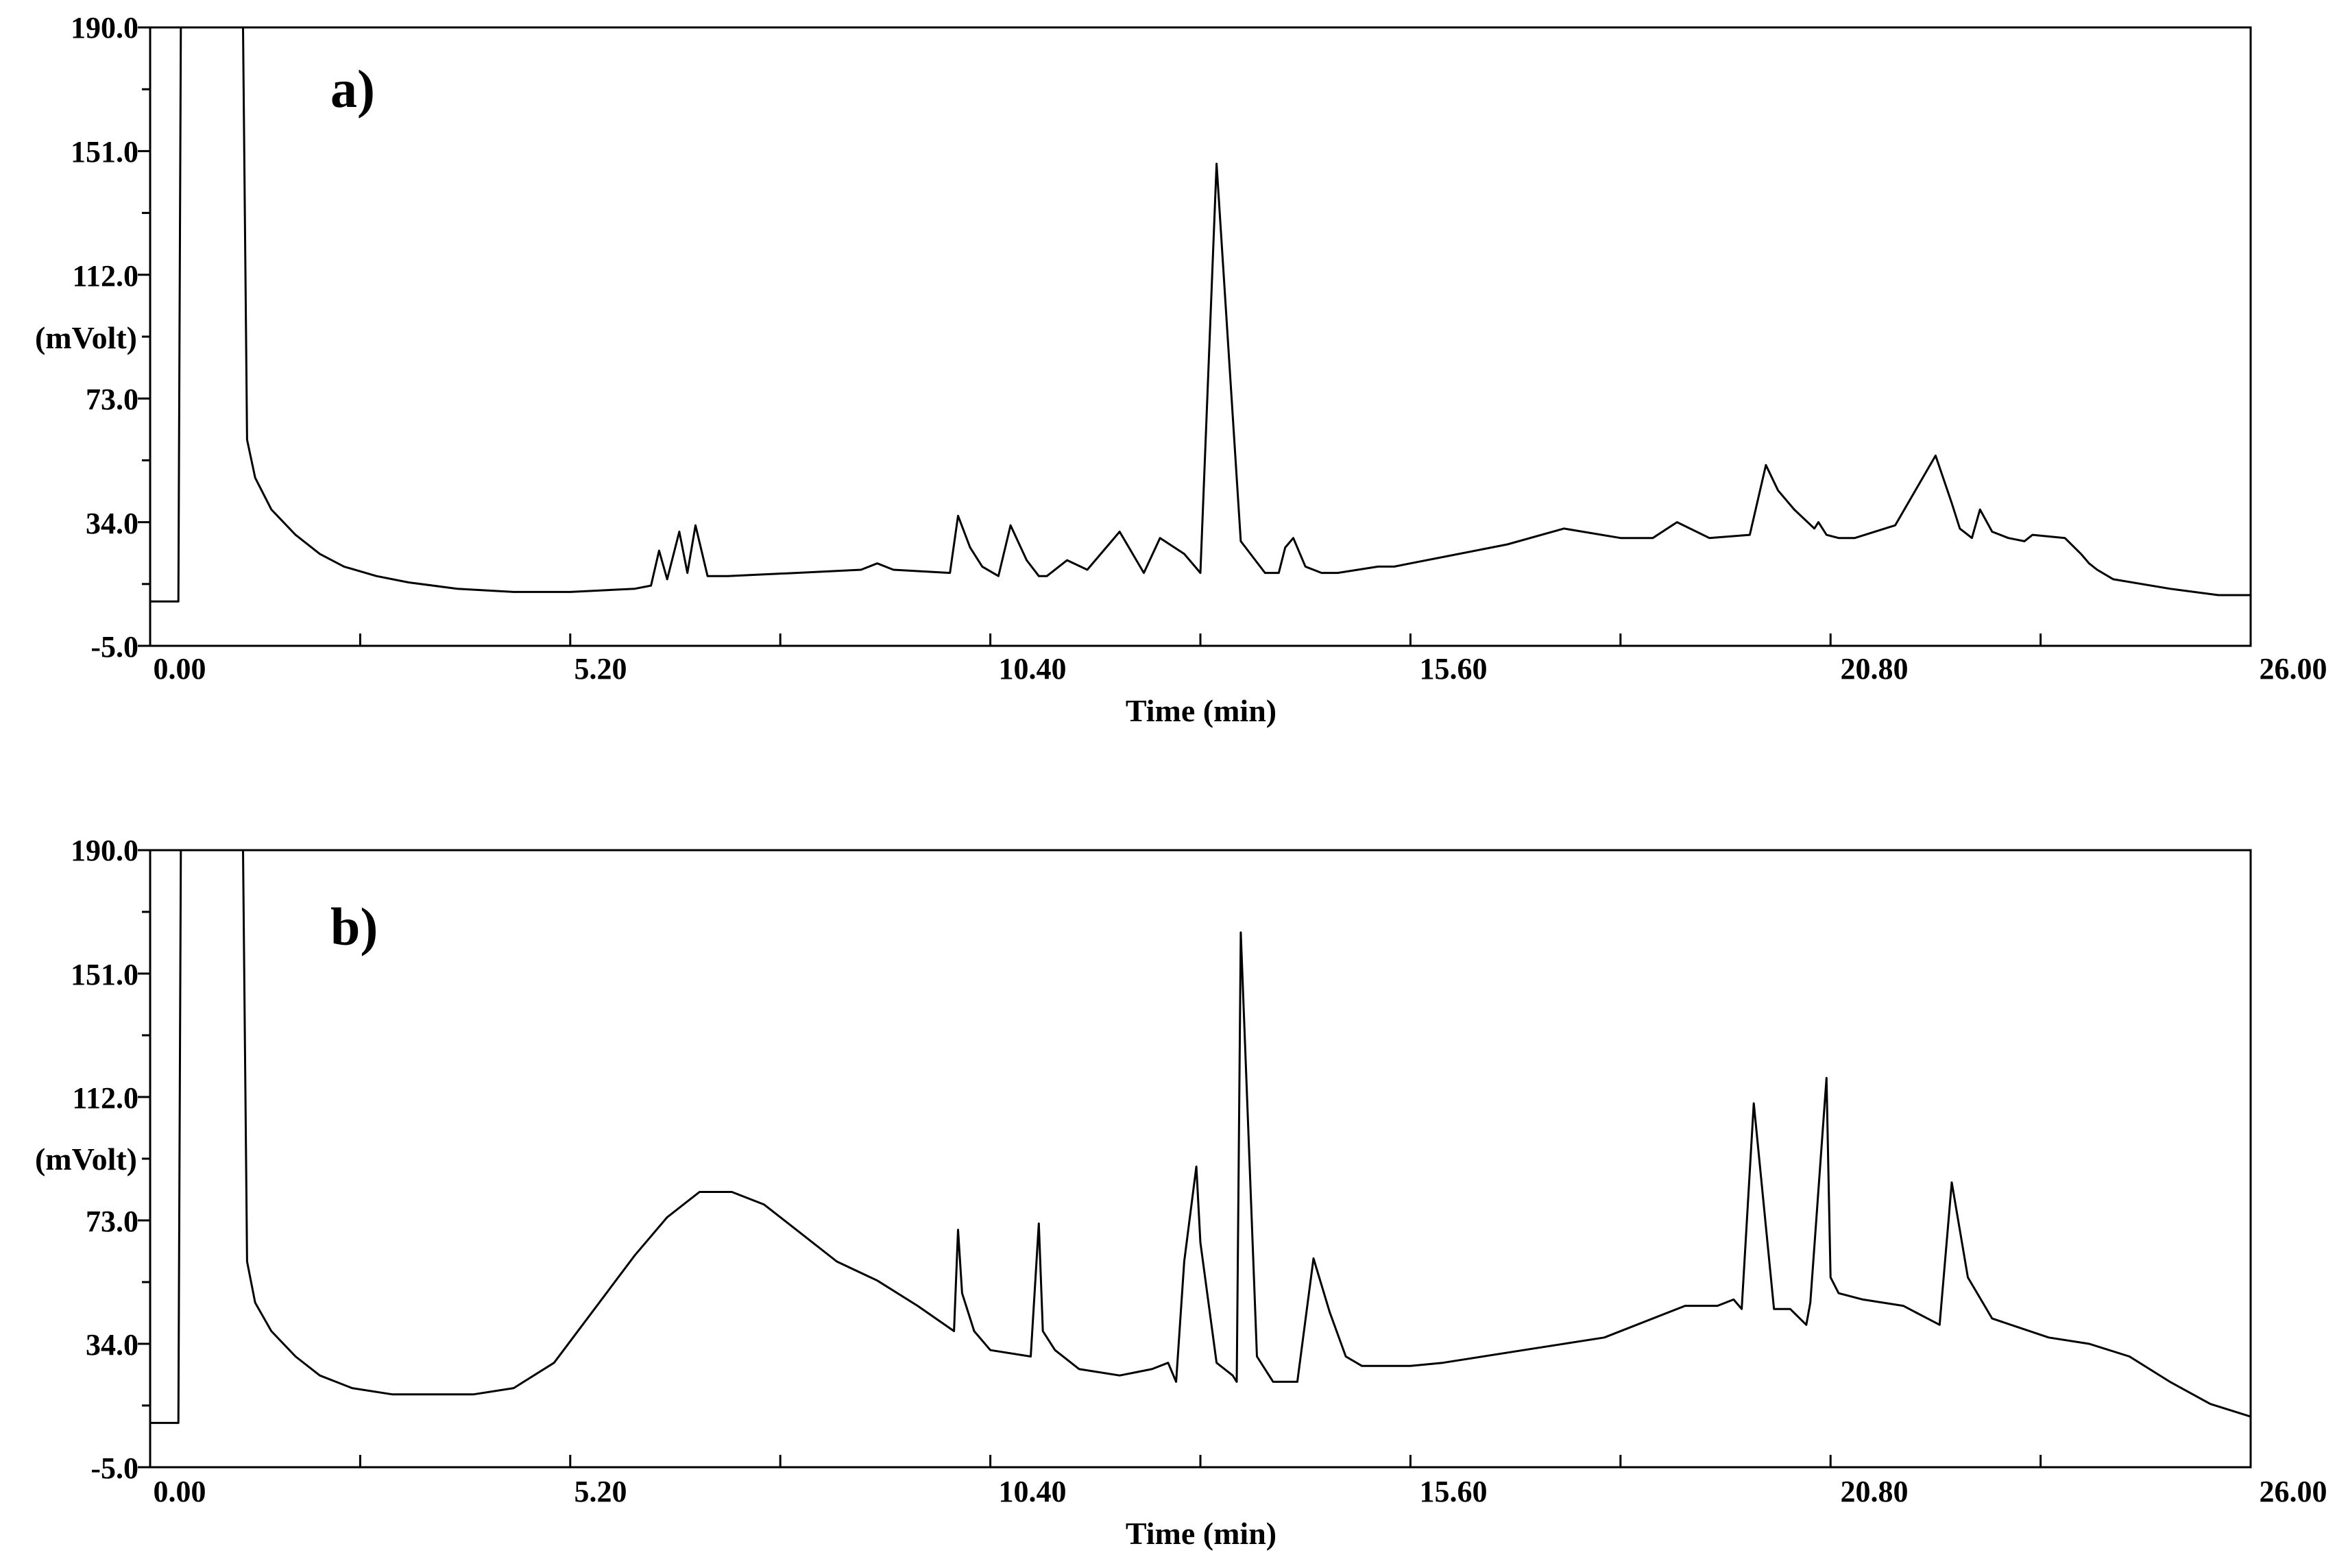  What do you see at coordinates (354, 927) in the screenshot?
I see `panel-label-b: b)` at bounding box center [354, 927].